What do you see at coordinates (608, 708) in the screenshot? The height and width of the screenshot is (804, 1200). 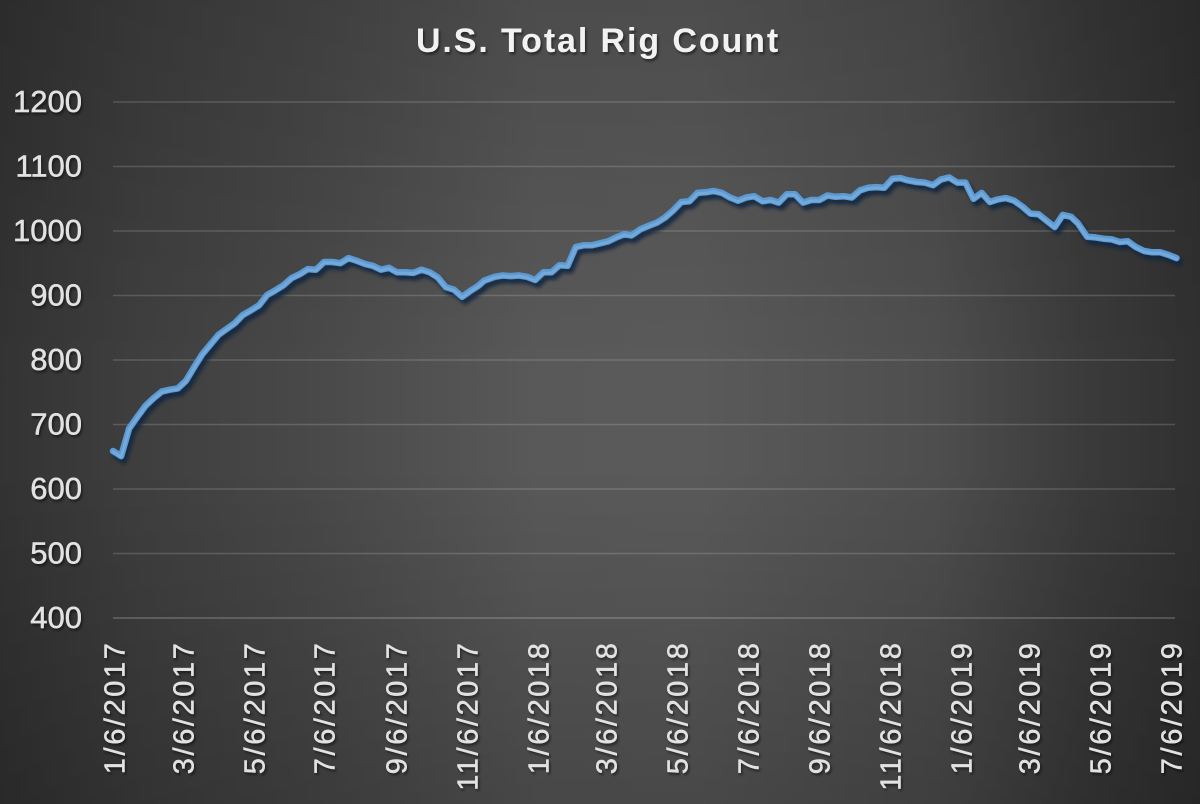 I see `svg-text: 3/6/2018` at bounding box center [608, 708].